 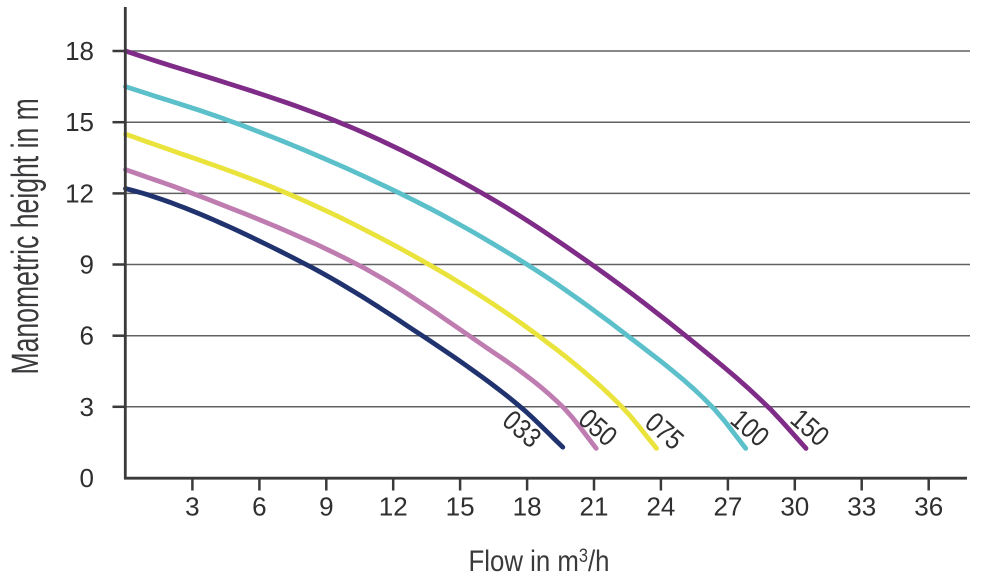 I want to click on svg-text: 21, so click(x=594, y=507).